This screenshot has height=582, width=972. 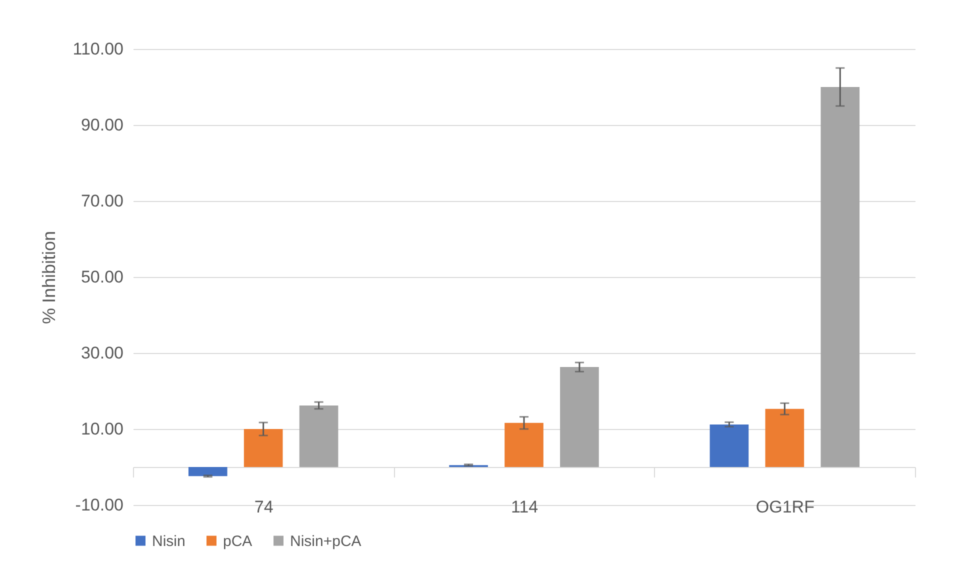 I want to click on x-tick-label: 114, so click(x=524, y=507).